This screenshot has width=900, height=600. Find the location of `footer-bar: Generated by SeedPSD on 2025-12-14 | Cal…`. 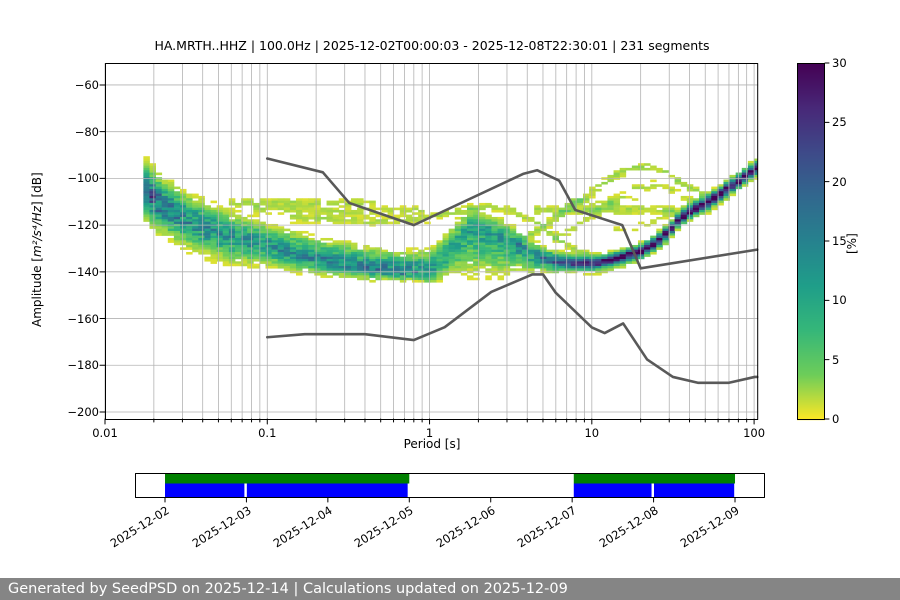

footer-bar: Generated by SeedPSD on 2025-12-14 | Cal… is located at coordinates (450, 589).